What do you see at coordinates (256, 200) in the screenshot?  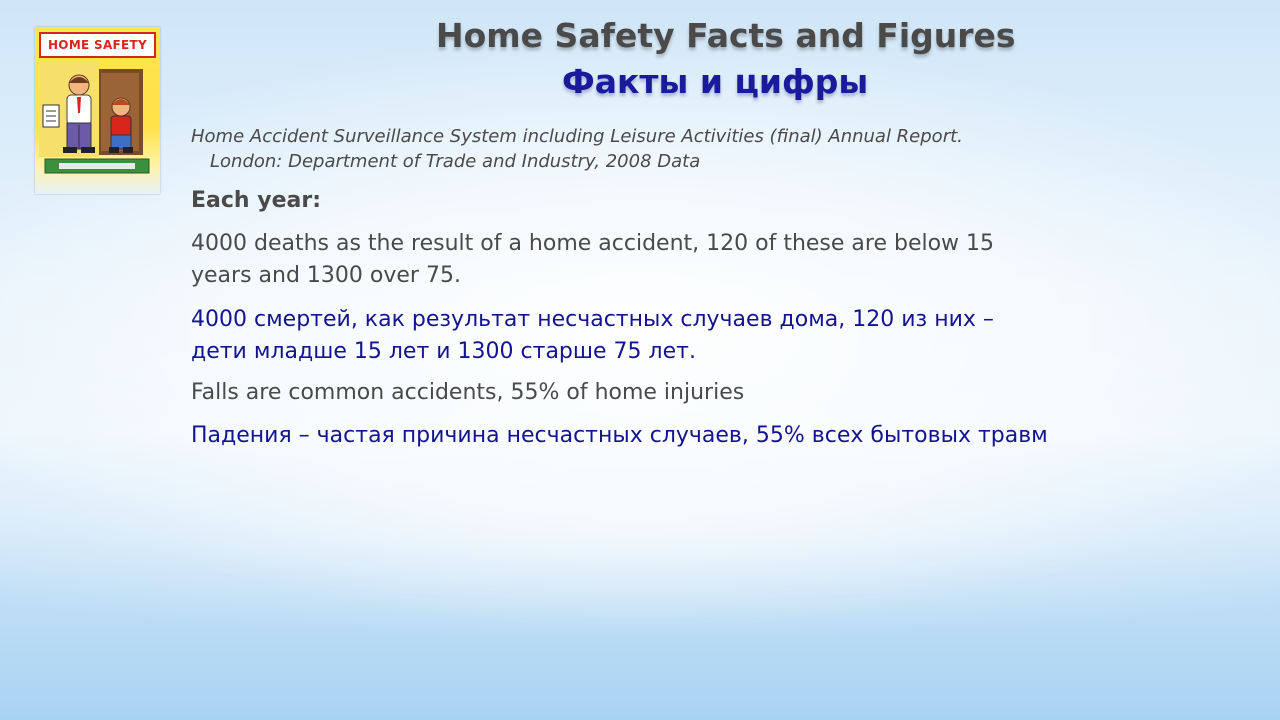 I see `each-year-heading: Each year:` at bounding box center [256, 200].